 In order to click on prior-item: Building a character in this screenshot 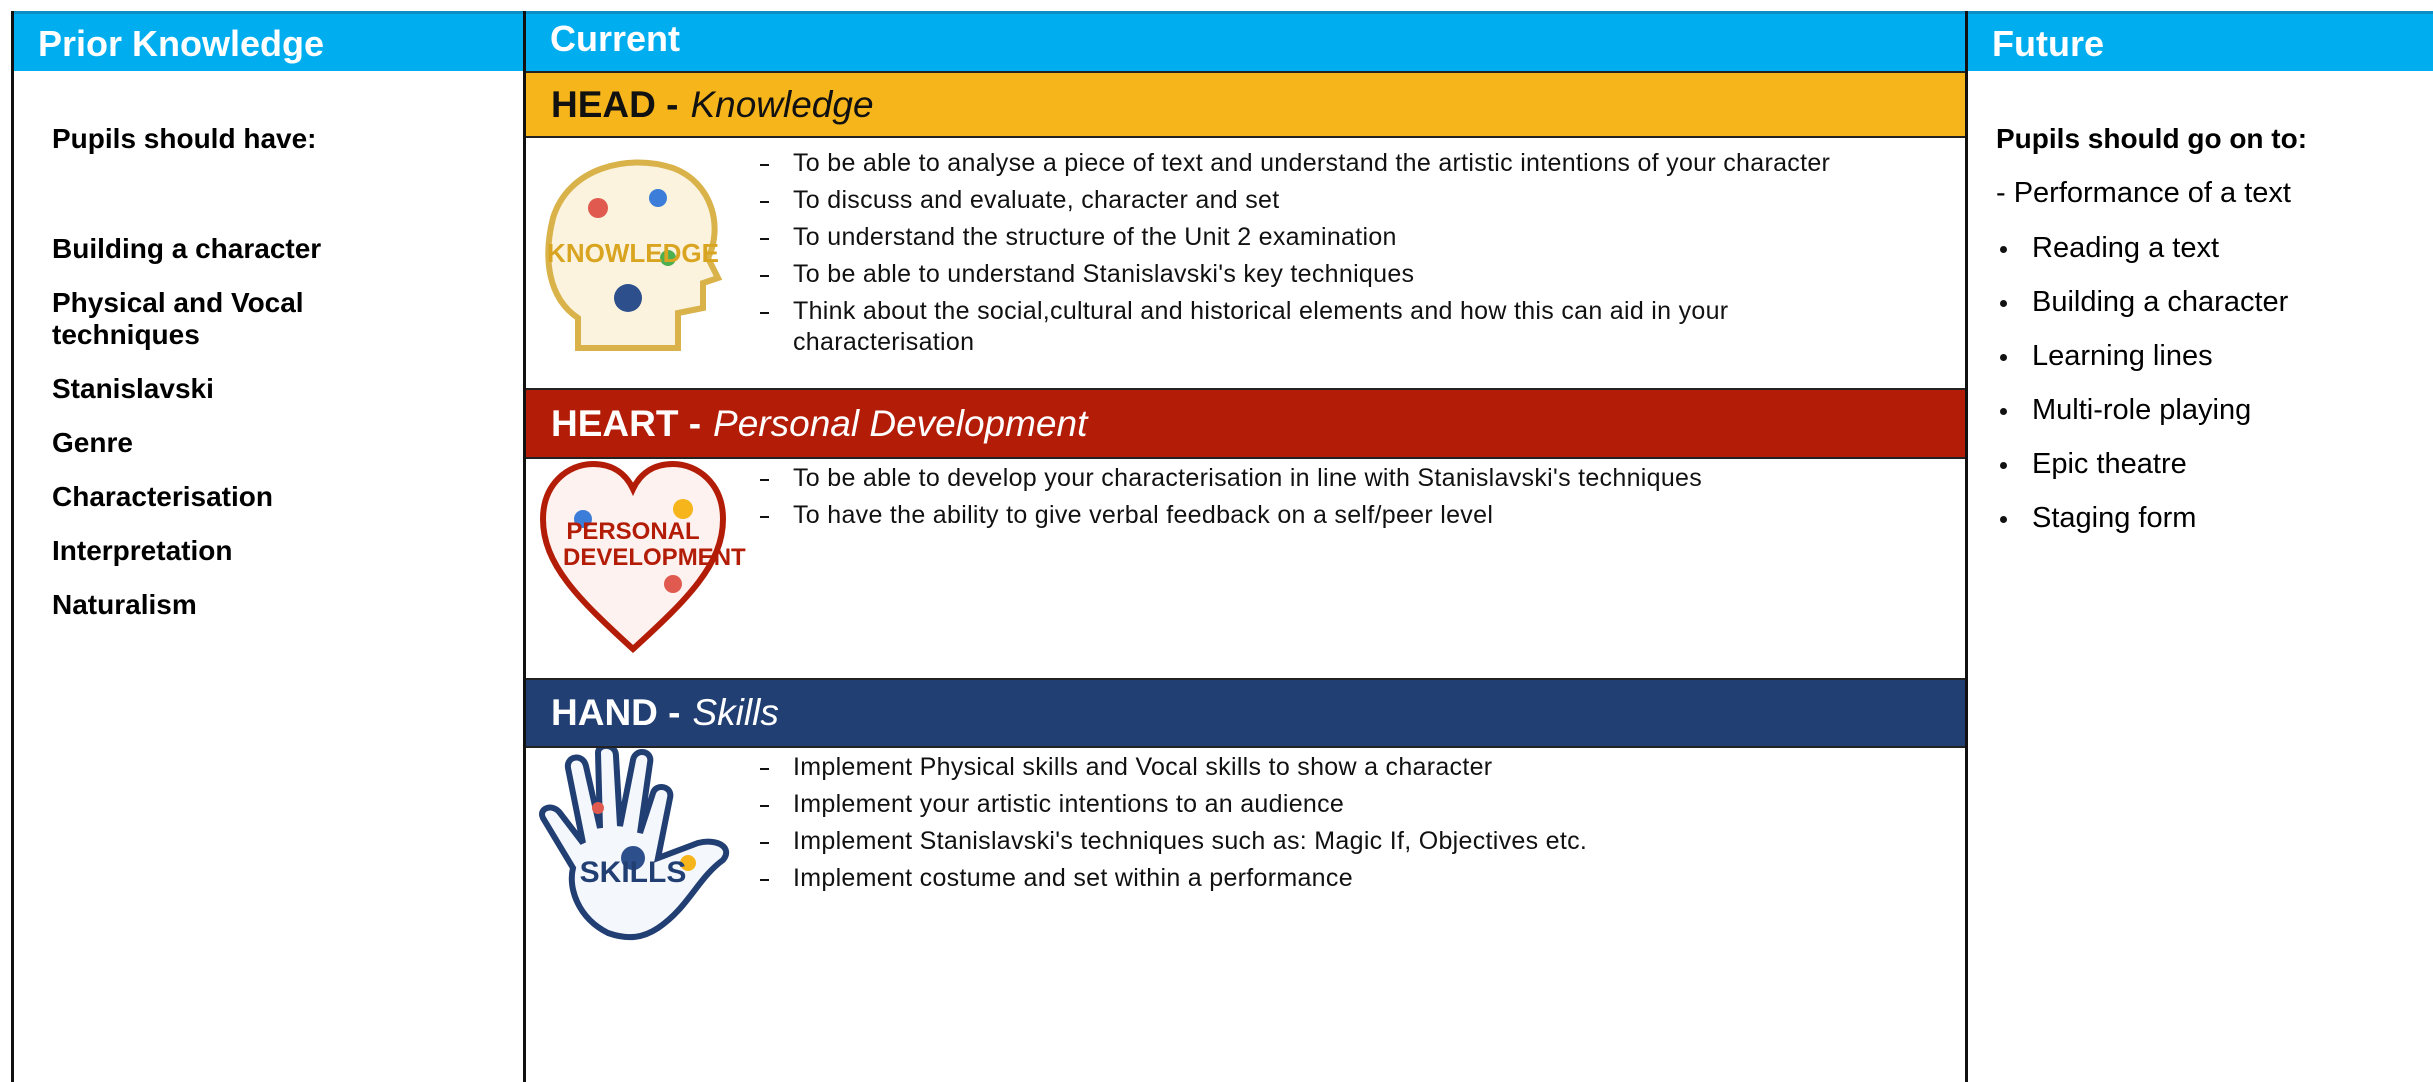, I will do `click(187, 248)`.